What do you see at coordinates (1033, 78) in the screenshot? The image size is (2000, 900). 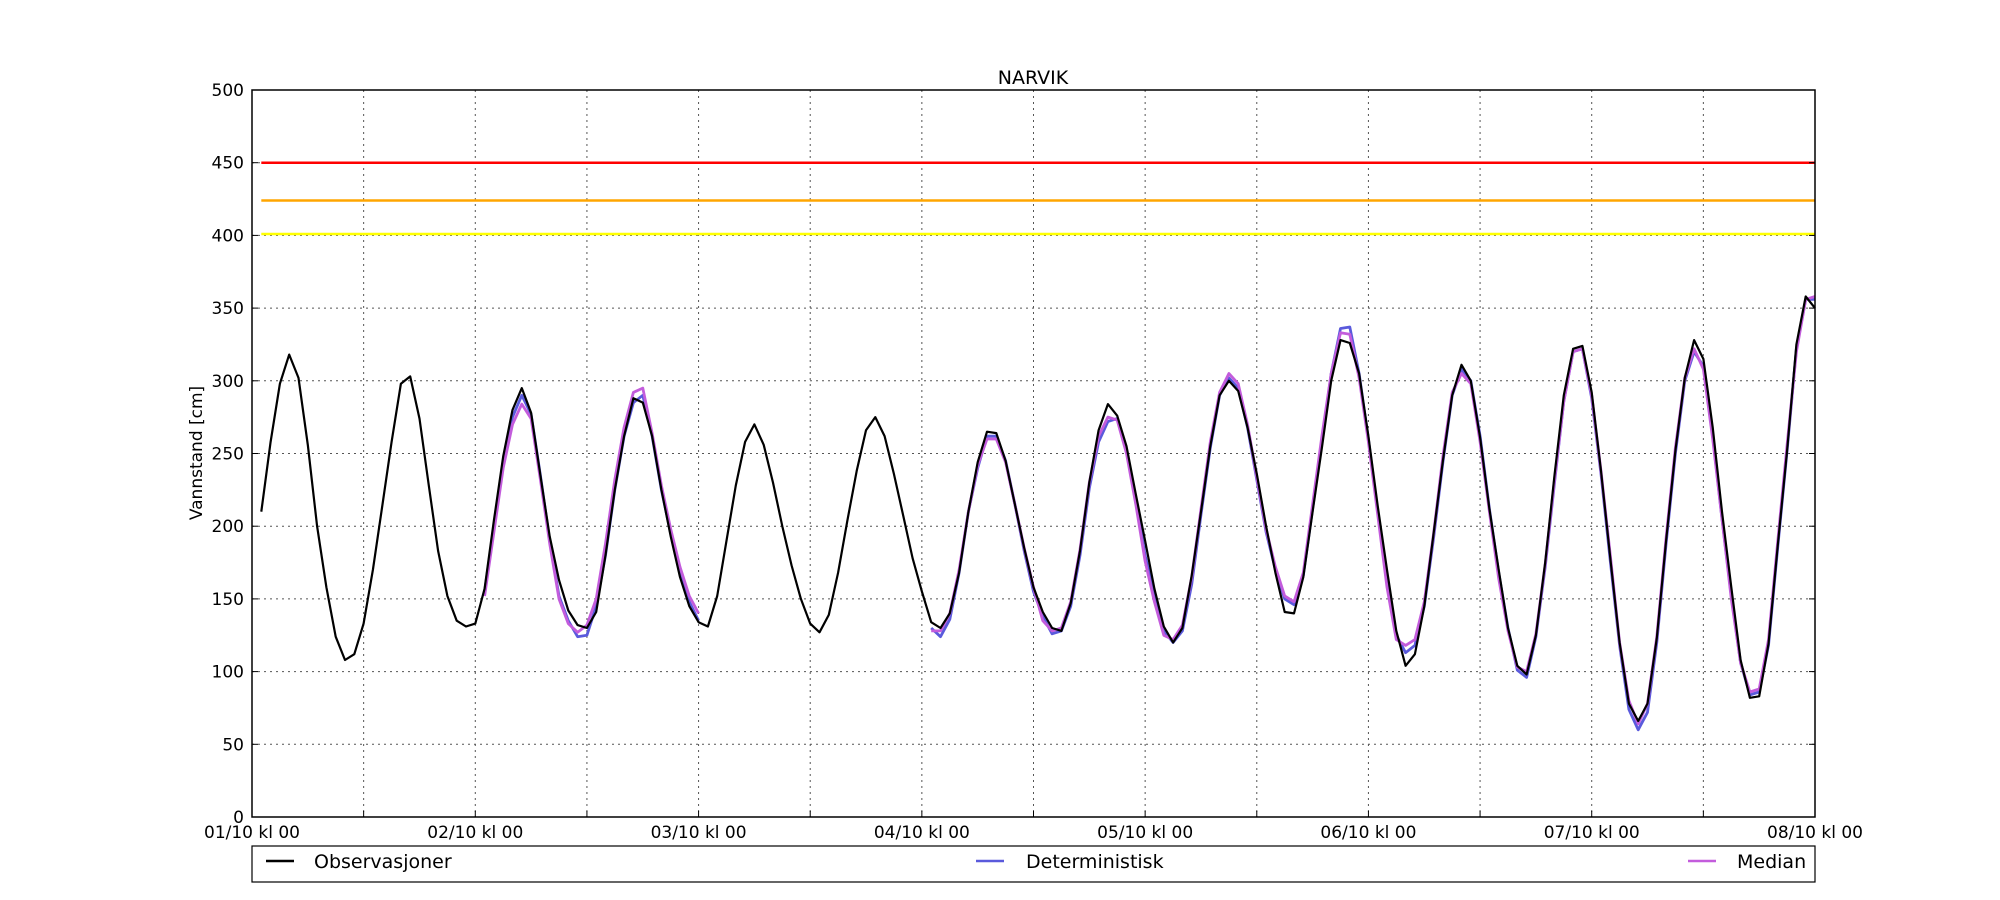 I see `chart-title: NARVIK` at bounding box center [1033, 78].